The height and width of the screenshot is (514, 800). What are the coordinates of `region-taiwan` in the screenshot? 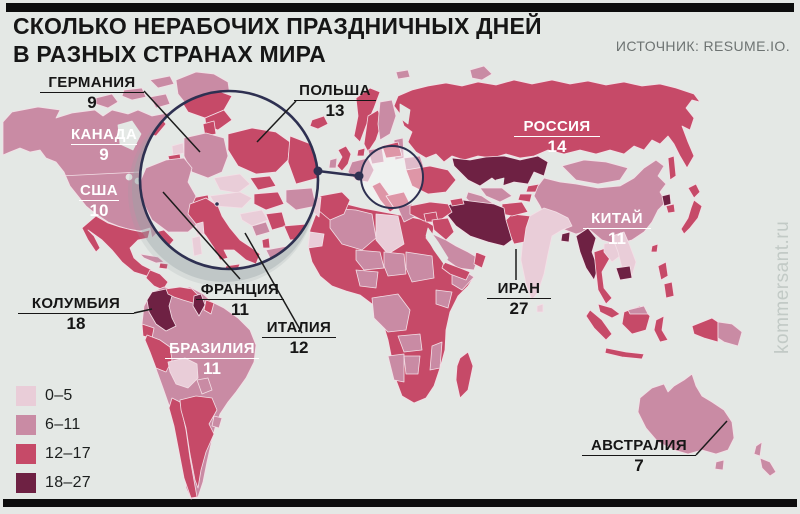 It's located at (654, 248).